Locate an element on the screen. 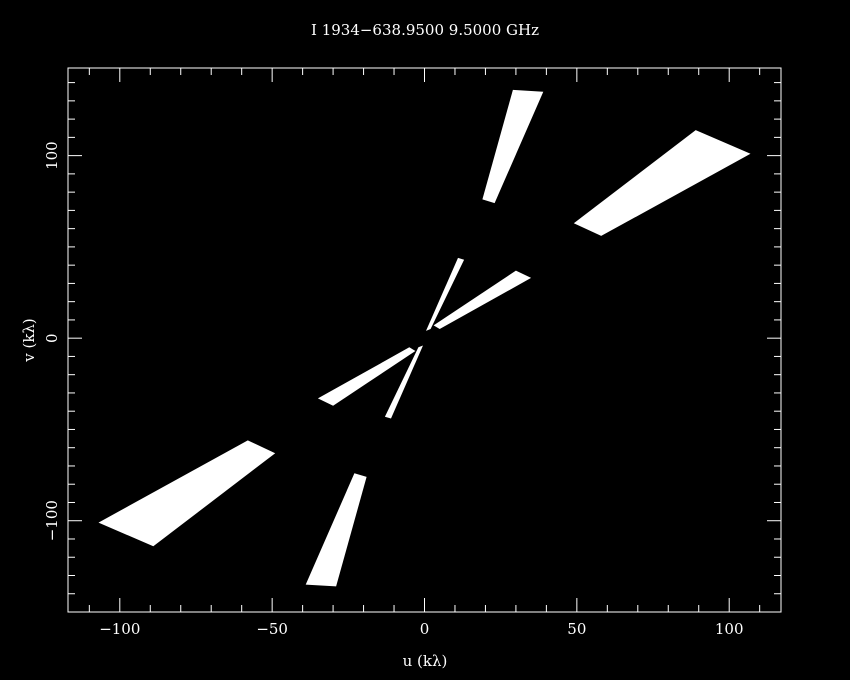 The image size is (850, 680). x-tick-label: 50 is located at coordinates (576, 629).